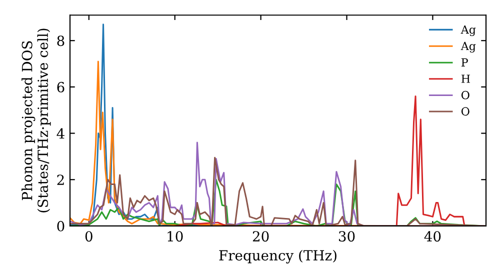 The width and height of the screenshot is (500, 280). What do you see at coordinates (60, 87) in the screenshot?
I see `y-tick-label: 6` at bounding box center [60, 87].